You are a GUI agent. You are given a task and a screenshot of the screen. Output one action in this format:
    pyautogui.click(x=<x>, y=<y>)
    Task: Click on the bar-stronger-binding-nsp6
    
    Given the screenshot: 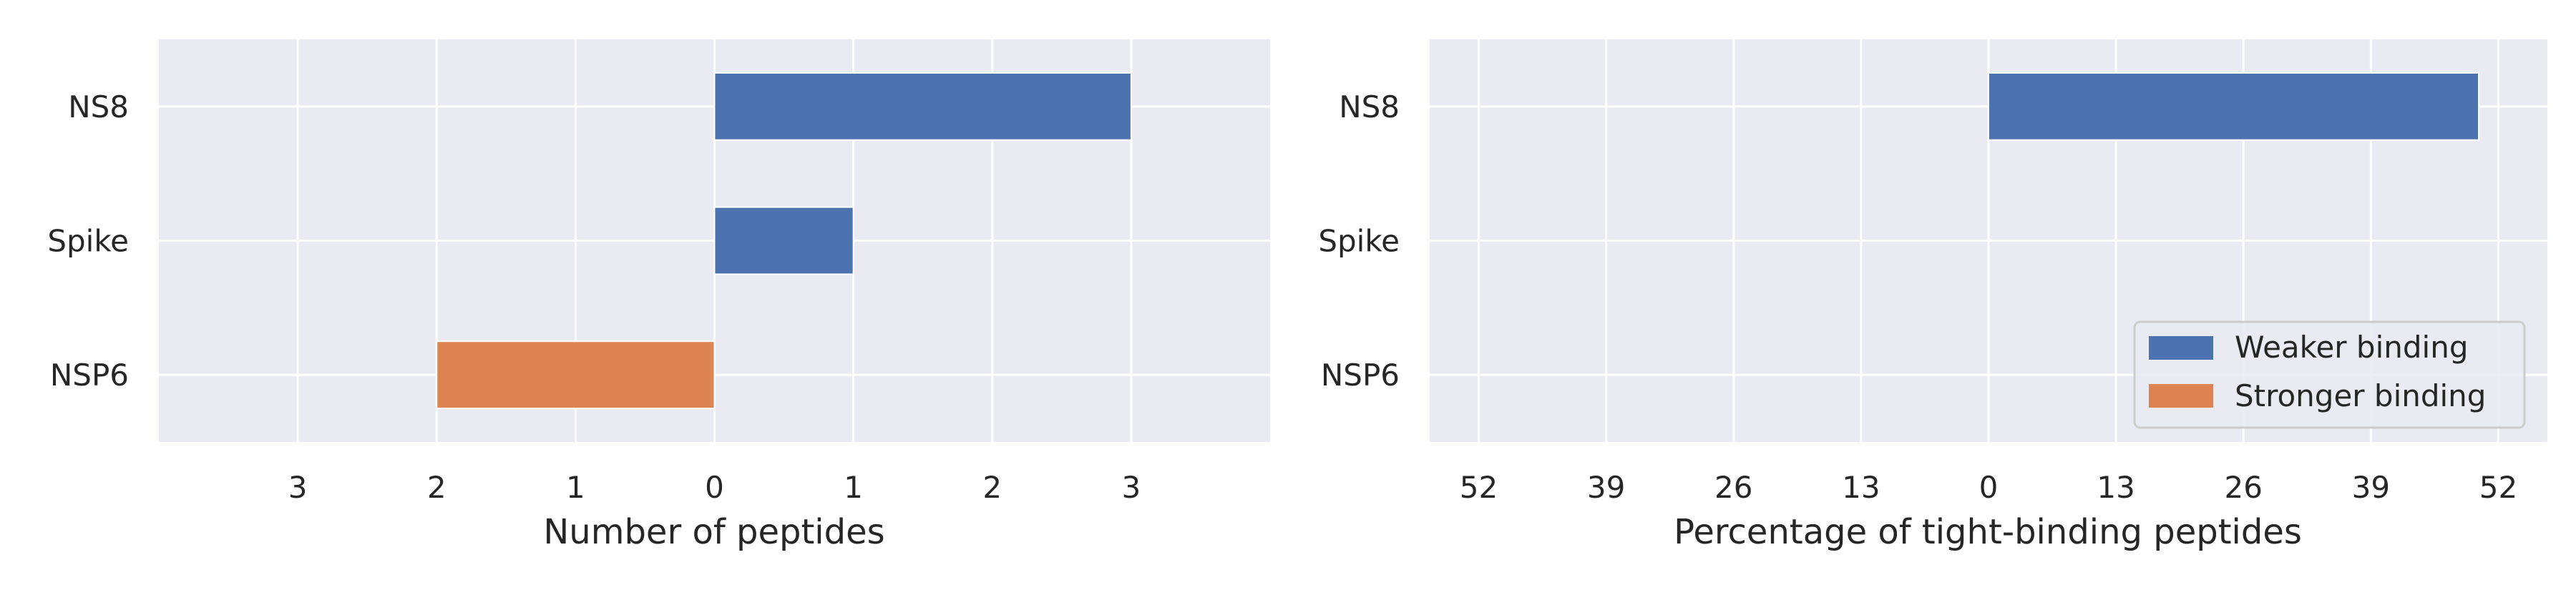 What is the action you would take?
    pyautogui.click(x=576, y=375)
    